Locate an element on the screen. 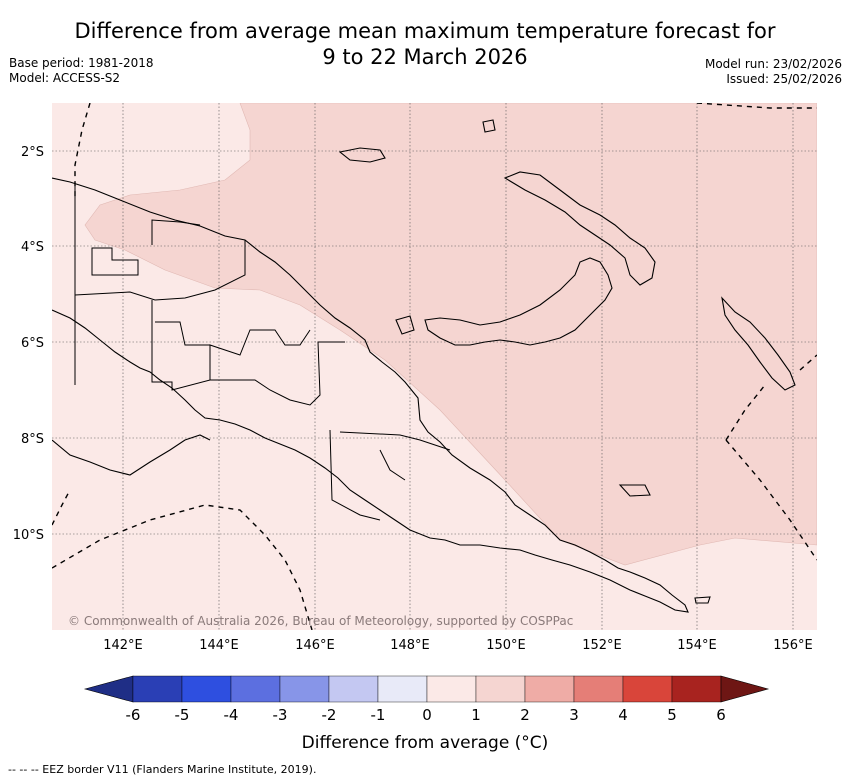  colorbar-swatches is located at coordinates (426, 689).